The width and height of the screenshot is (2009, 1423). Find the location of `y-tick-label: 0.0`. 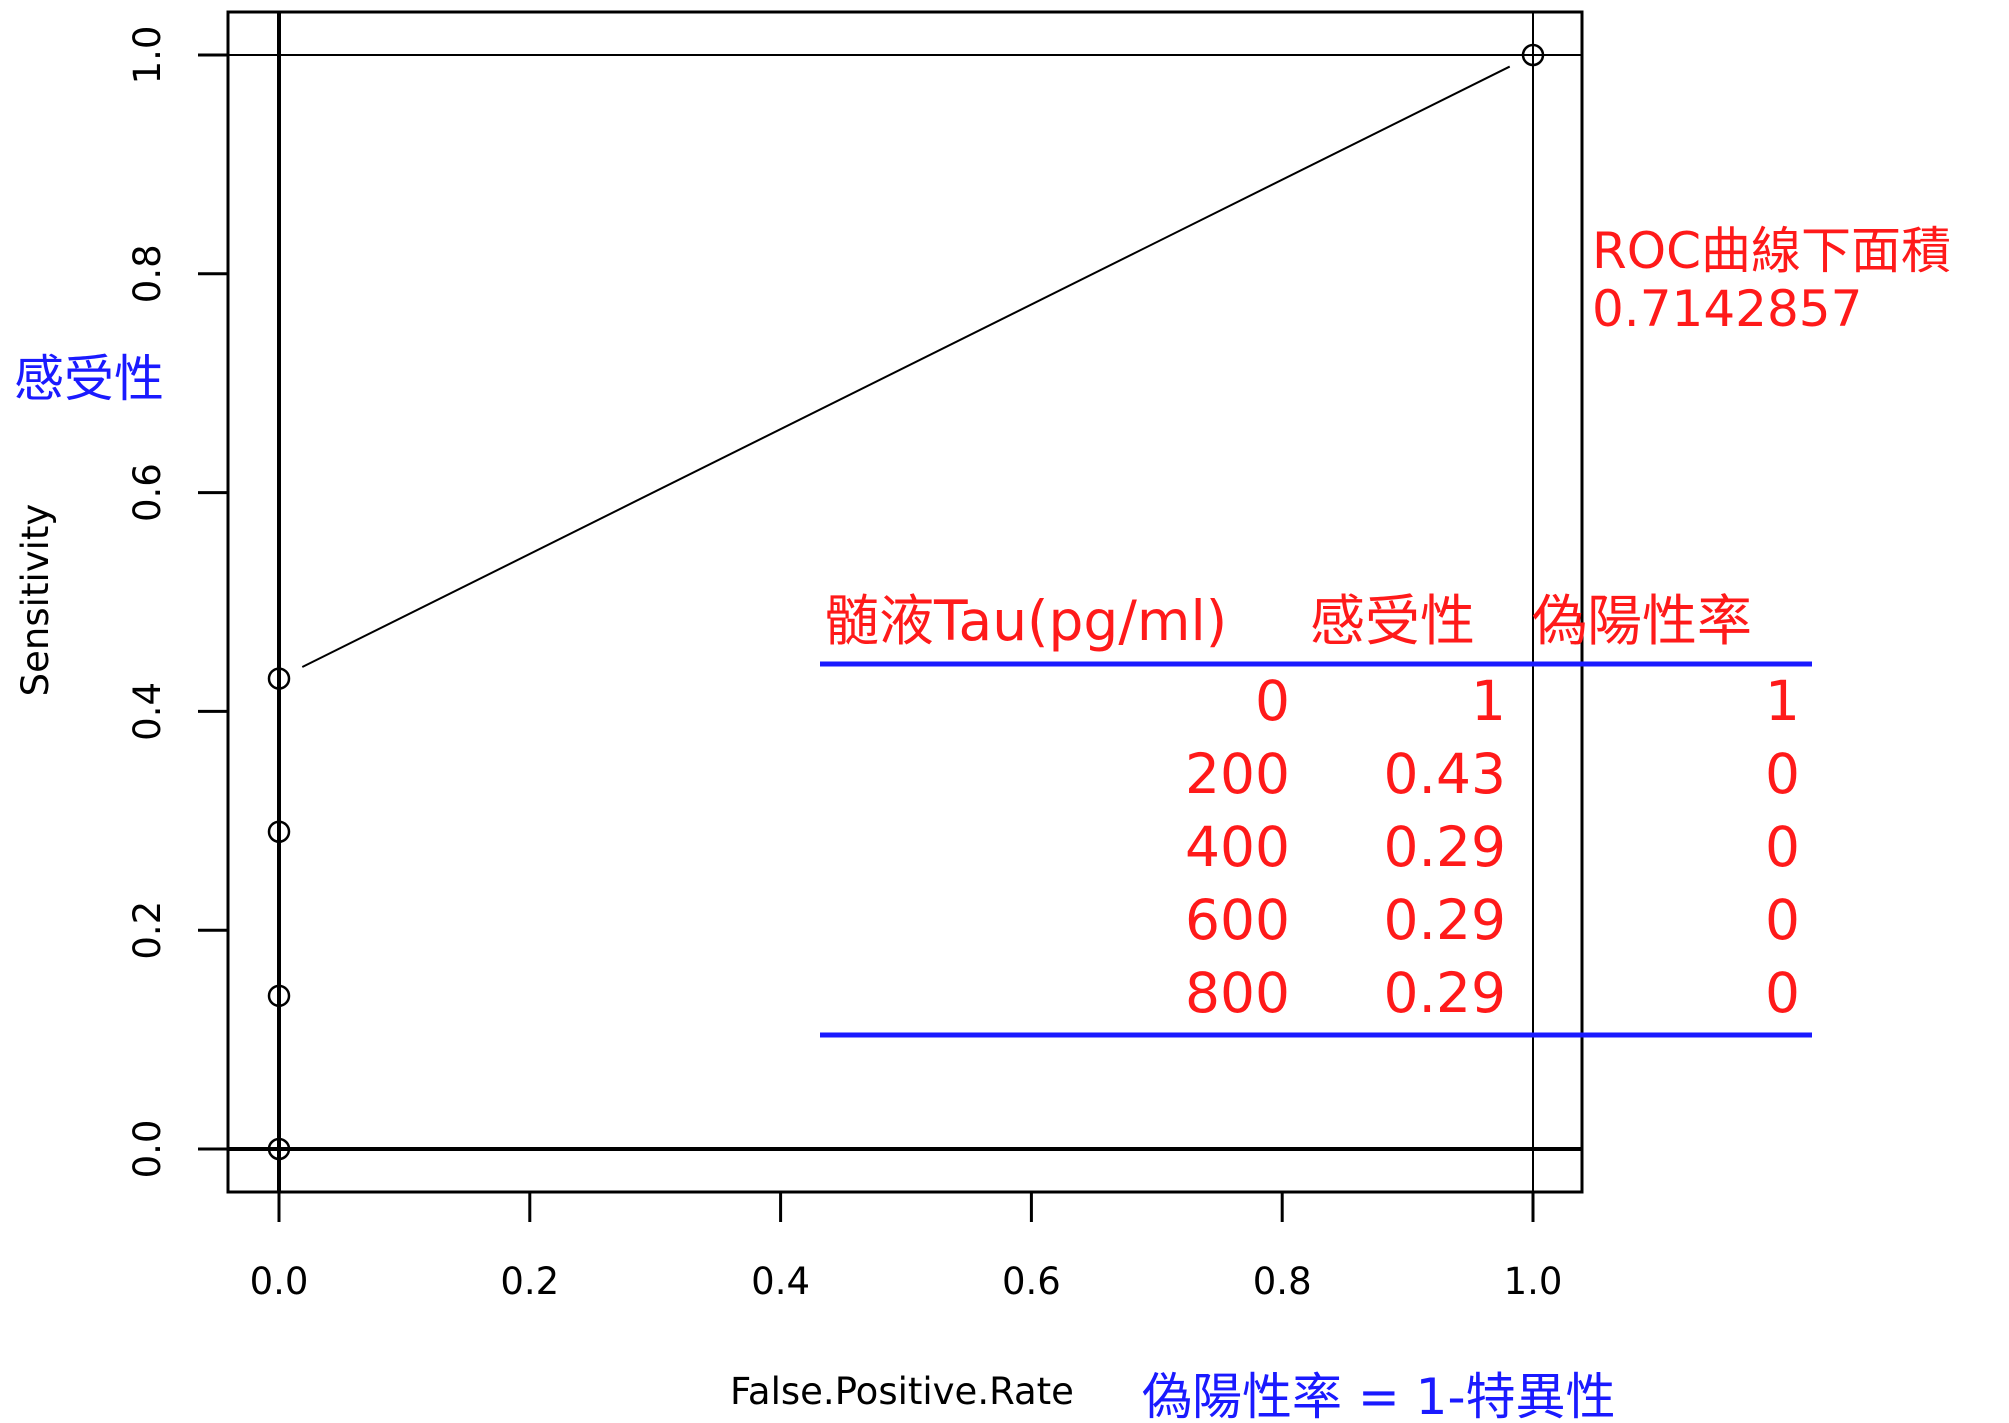

y-tick-label: 0.0 is located at coordinates (147, 1149).